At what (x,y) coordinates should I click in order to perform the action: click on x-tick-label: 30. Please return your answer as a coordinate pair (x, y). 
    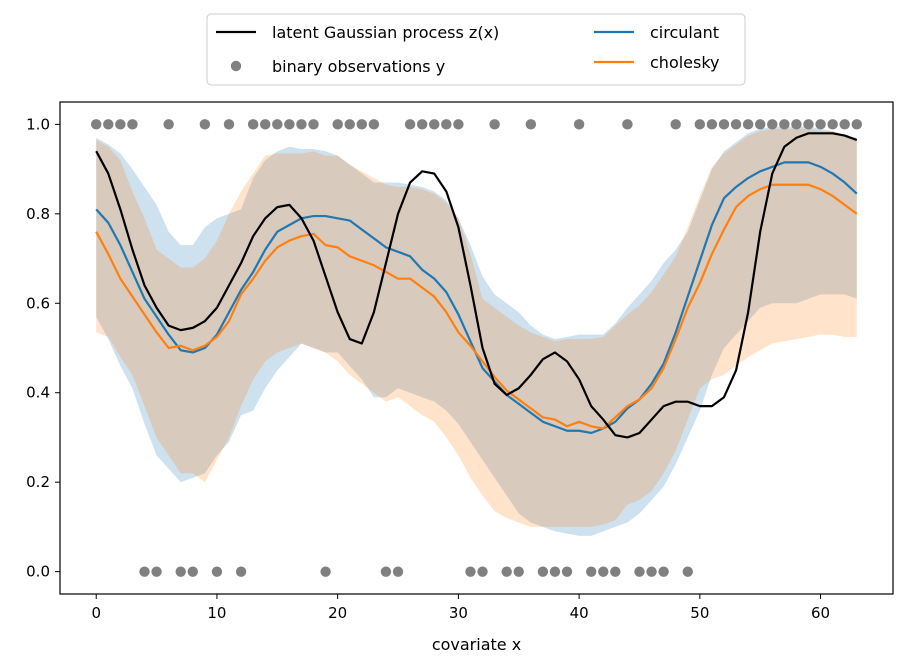
    Looking at the image, I should click on (458, 613).